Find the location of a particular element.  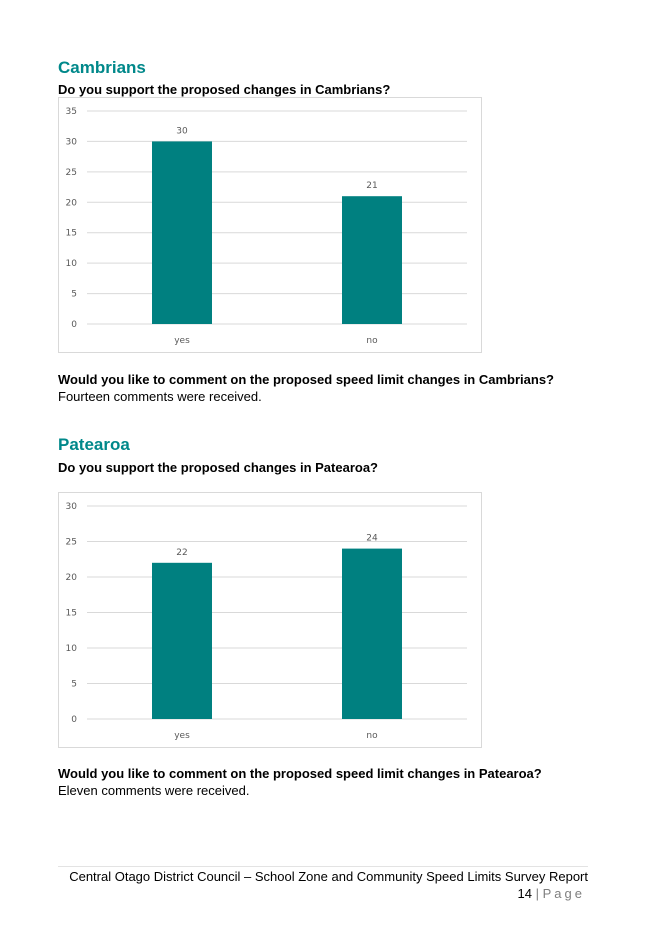

comment-answer: Fourteen comments were received. is located at coordinates (160, 396).